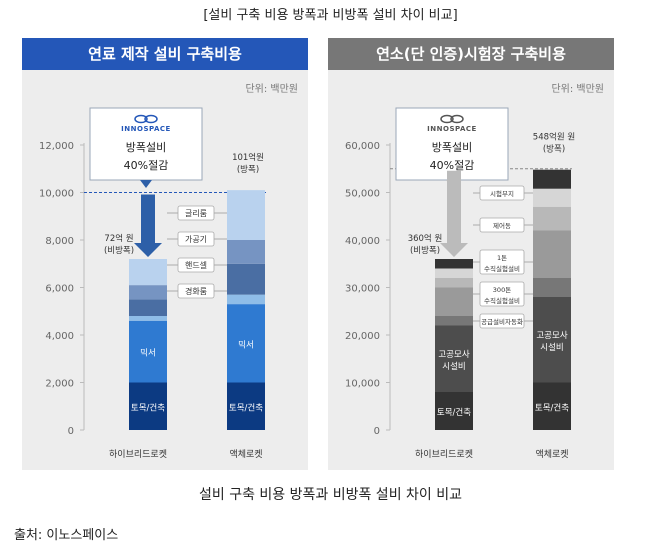  What do you see at coordinates (165, 54) in the screenshot?
I see `chart-title: 연료 제작 설비 구축비용` at bounding box center [165, 54].